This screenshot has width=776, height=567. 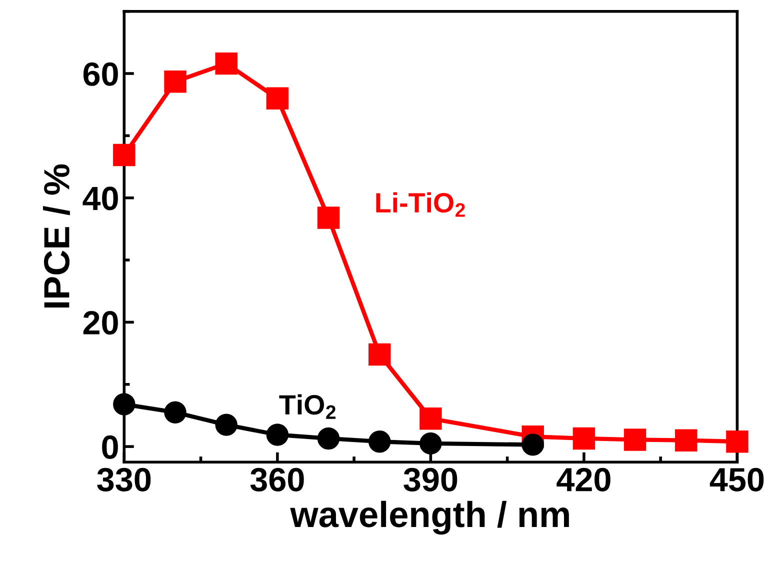 I want to click on x-tick-label: 330, so click(x=124, y=480).